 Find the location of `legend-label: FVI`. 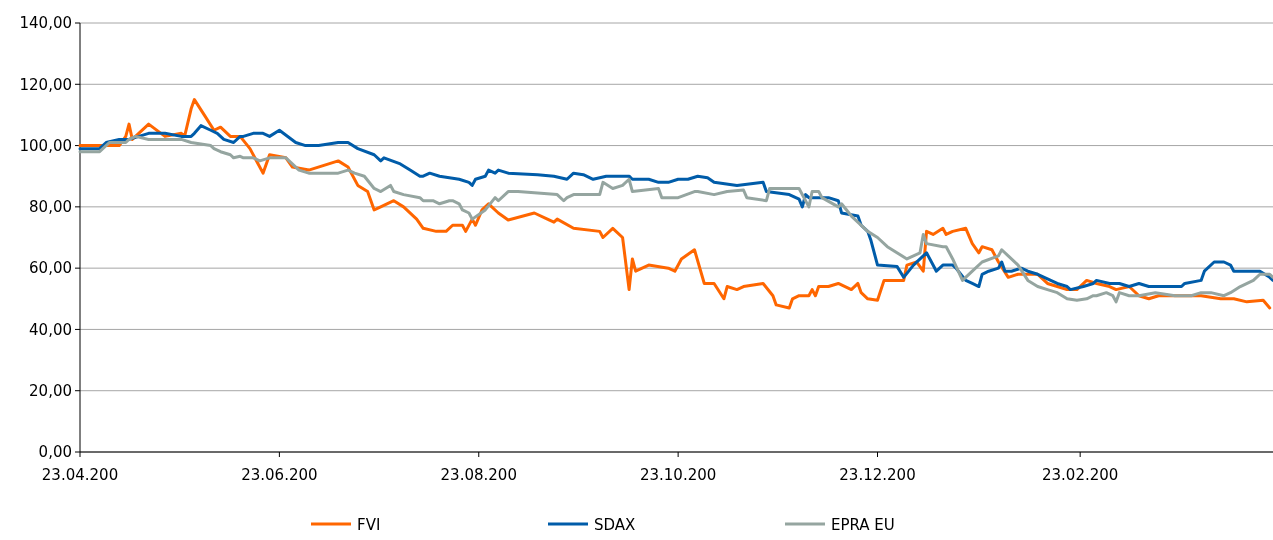

legend-label: FVI is located at coordinates (369, 525).